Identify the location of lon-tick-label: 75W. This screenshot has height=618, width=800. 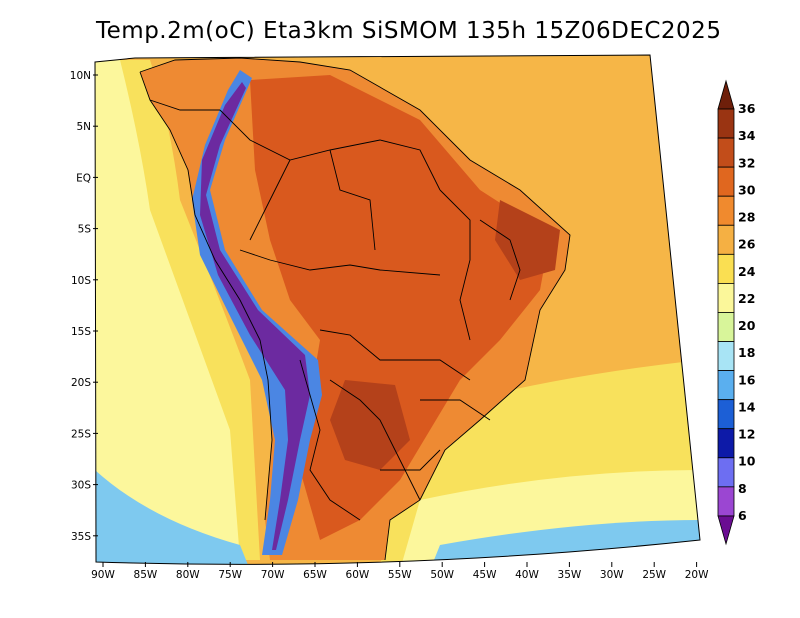
(230, 575).